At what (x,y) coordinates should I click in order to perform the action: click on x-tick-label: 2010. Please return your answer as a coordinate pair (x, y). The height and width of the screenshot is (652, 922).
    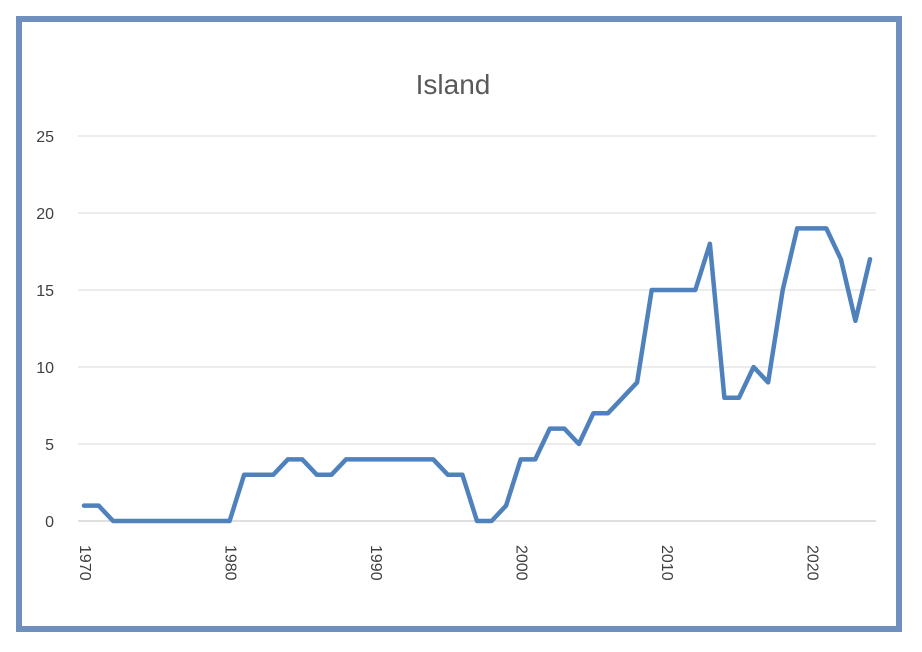
    Looking at the image, I should click on (666, 563).